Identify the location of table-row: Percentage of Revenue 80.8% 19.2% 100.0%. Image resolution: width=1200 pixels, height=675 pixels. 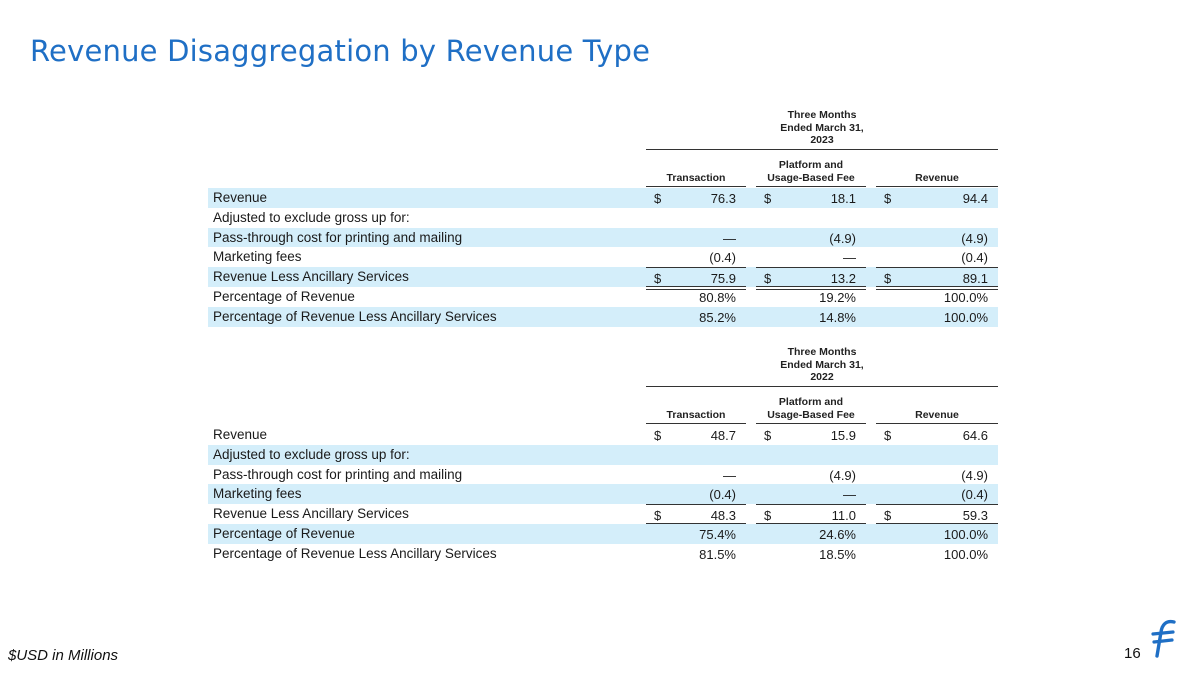
(600, 296).